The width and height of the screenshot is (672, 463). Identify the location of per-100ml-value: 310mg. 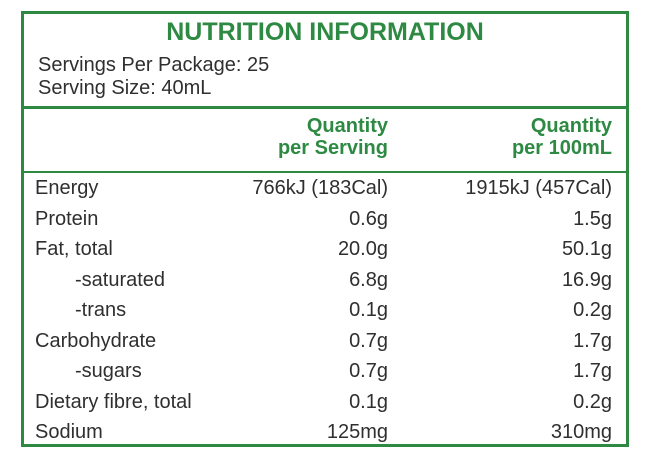
(581, 432).